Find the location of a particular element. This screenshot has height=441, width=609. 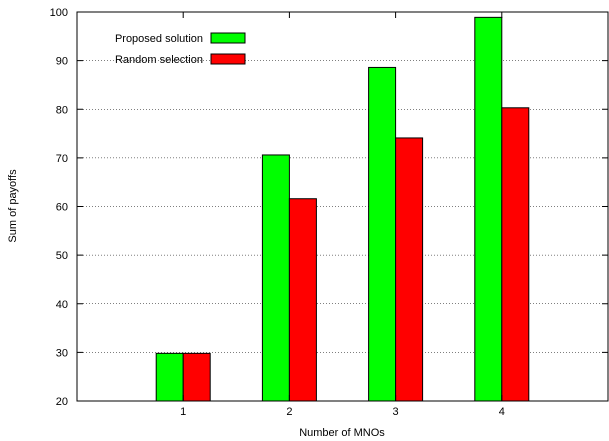

y-tick-label: 70 is located at coordinates (62, 159).